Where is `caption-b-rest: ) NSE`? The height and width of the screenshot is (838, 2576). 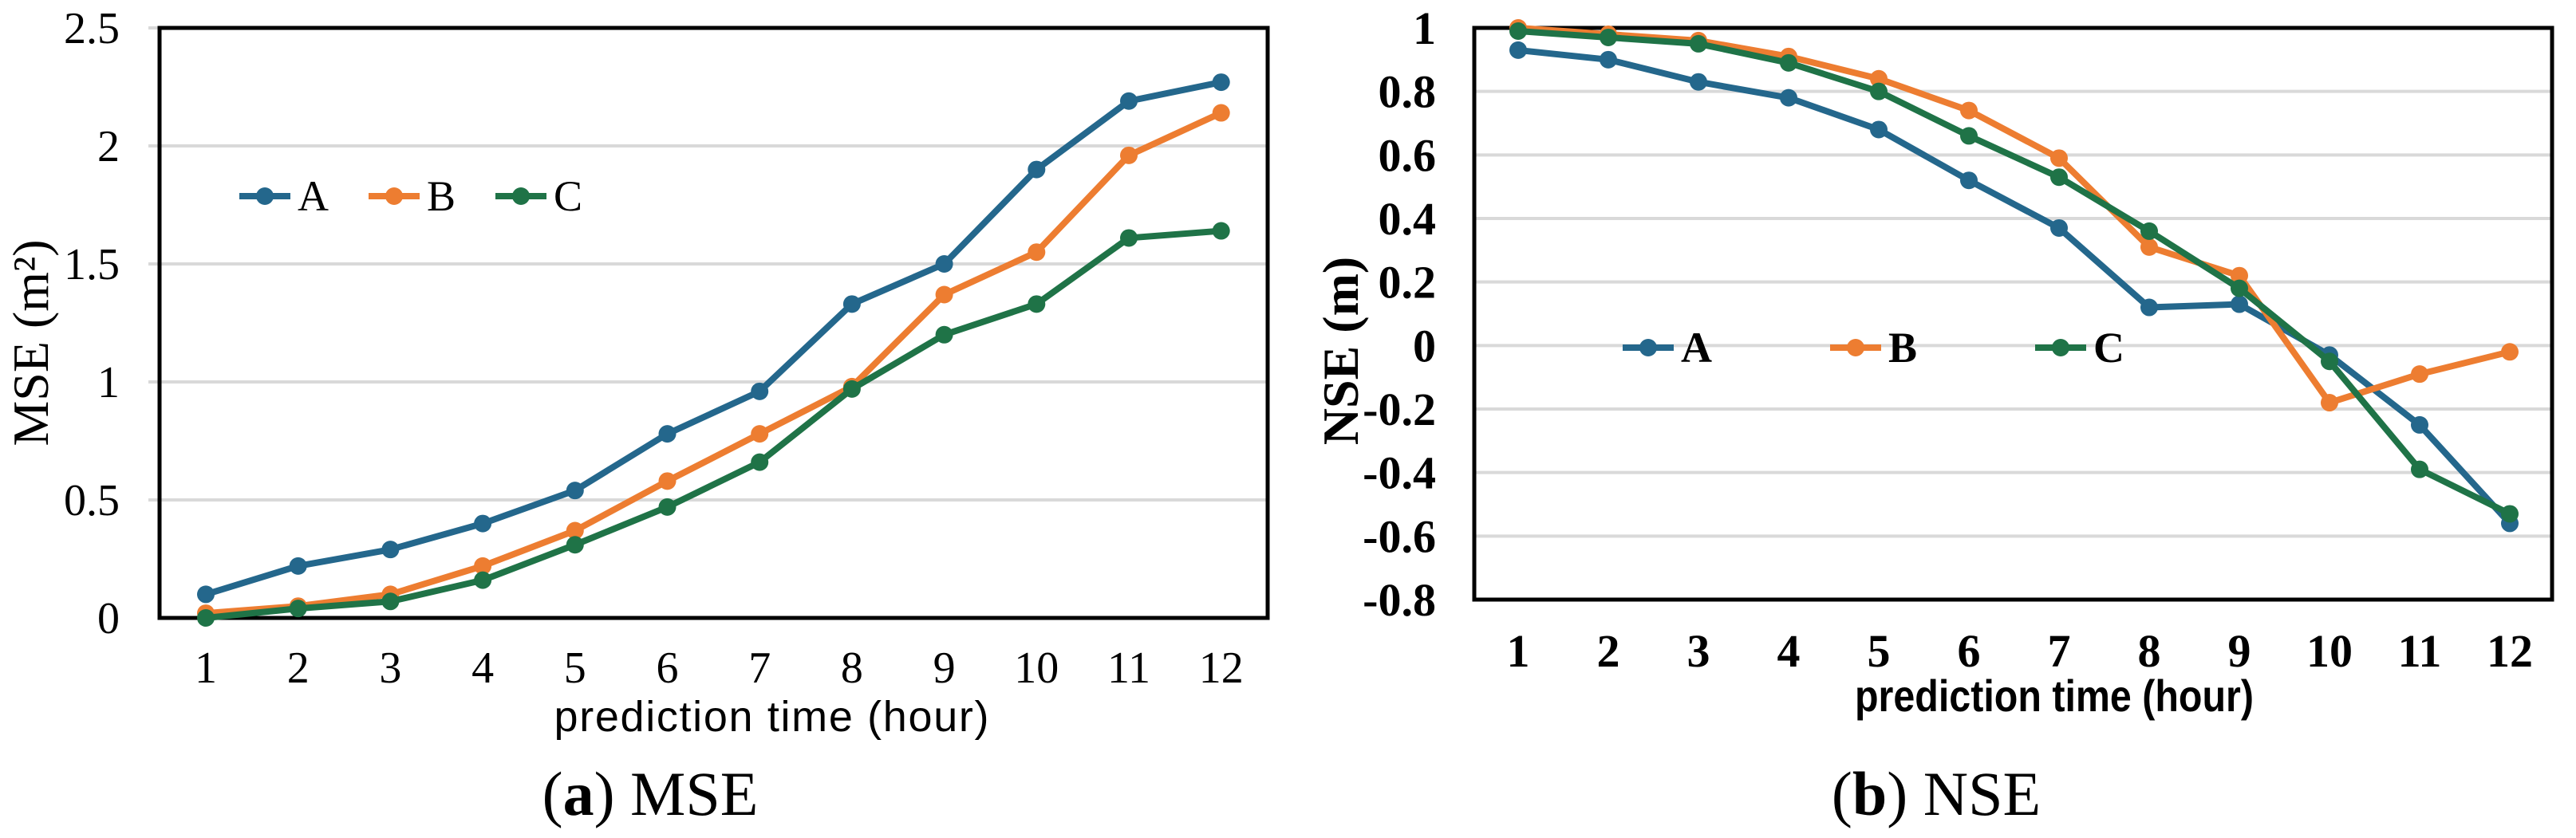 caption-b-rest: ) NSE is located at coordinates (1964, 793).